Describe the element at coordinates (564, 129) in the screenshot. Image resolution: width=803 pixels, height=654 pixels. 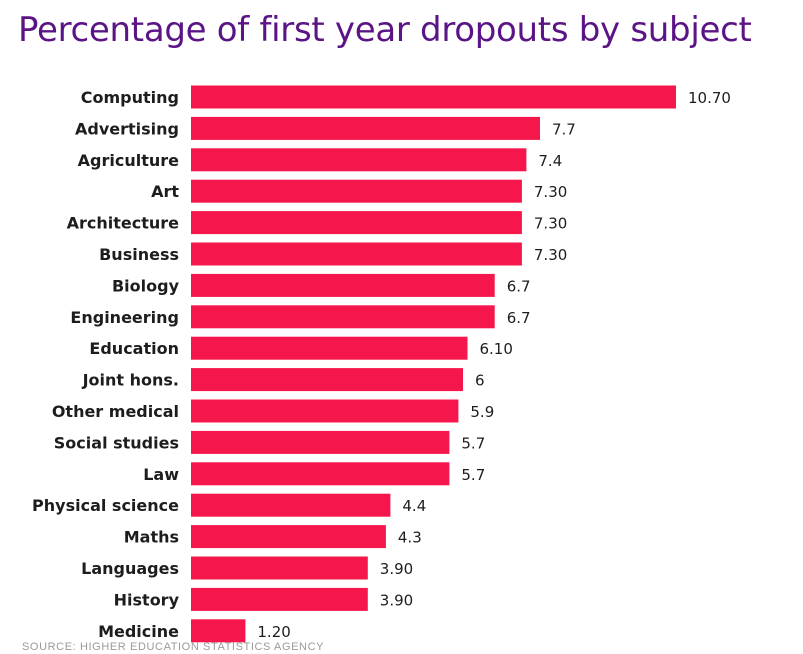
I see `value-label: 7.7` at that location.